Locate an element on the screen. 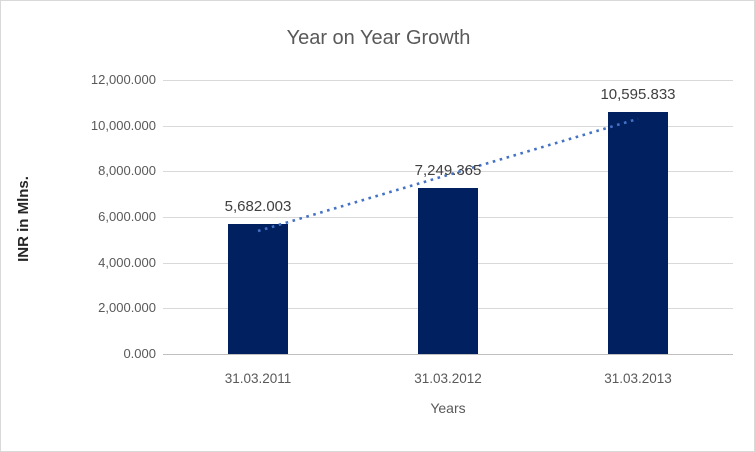 The width and height of the screenshot is (755, 452). y-tick-label: 10,000.000 is located at coordinates (123, 125).